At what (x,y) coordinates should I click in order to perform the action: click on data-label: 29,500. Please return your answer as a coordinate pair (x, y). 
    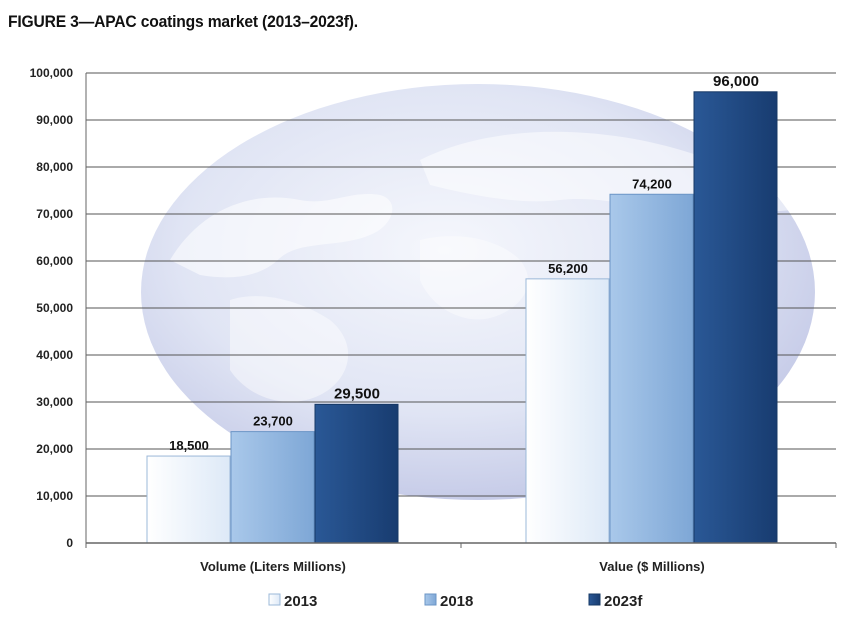
    Looking at the image, I should click on (357, 393).